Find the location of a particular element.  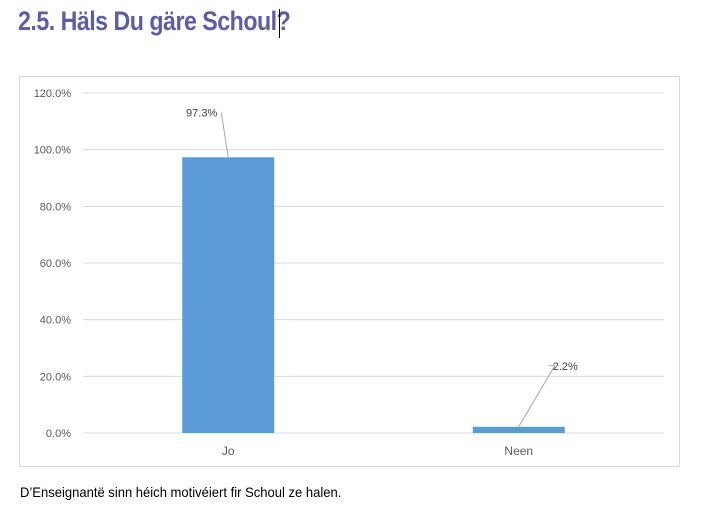

text-cursor is located at coordinates (279, 23).